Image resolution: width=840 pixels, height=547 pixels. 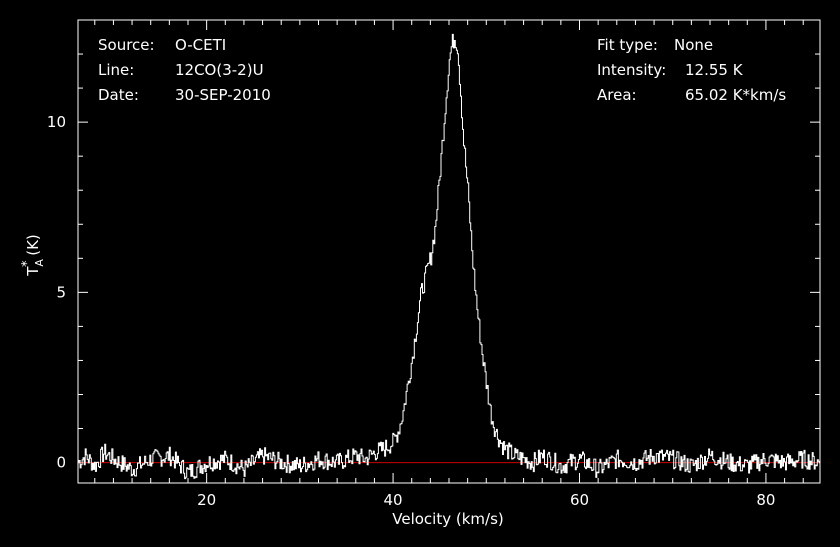 I want to click on intensity-value: 12.55 K, so click(x=714, y=70).